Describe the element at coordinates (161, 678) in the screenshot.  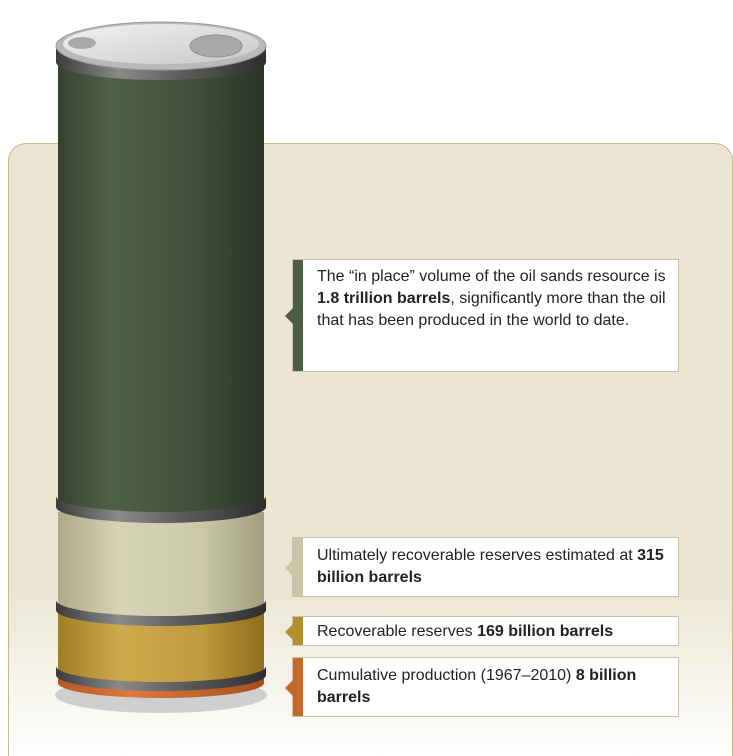
I see `barrel-rim-bottom` at that location.